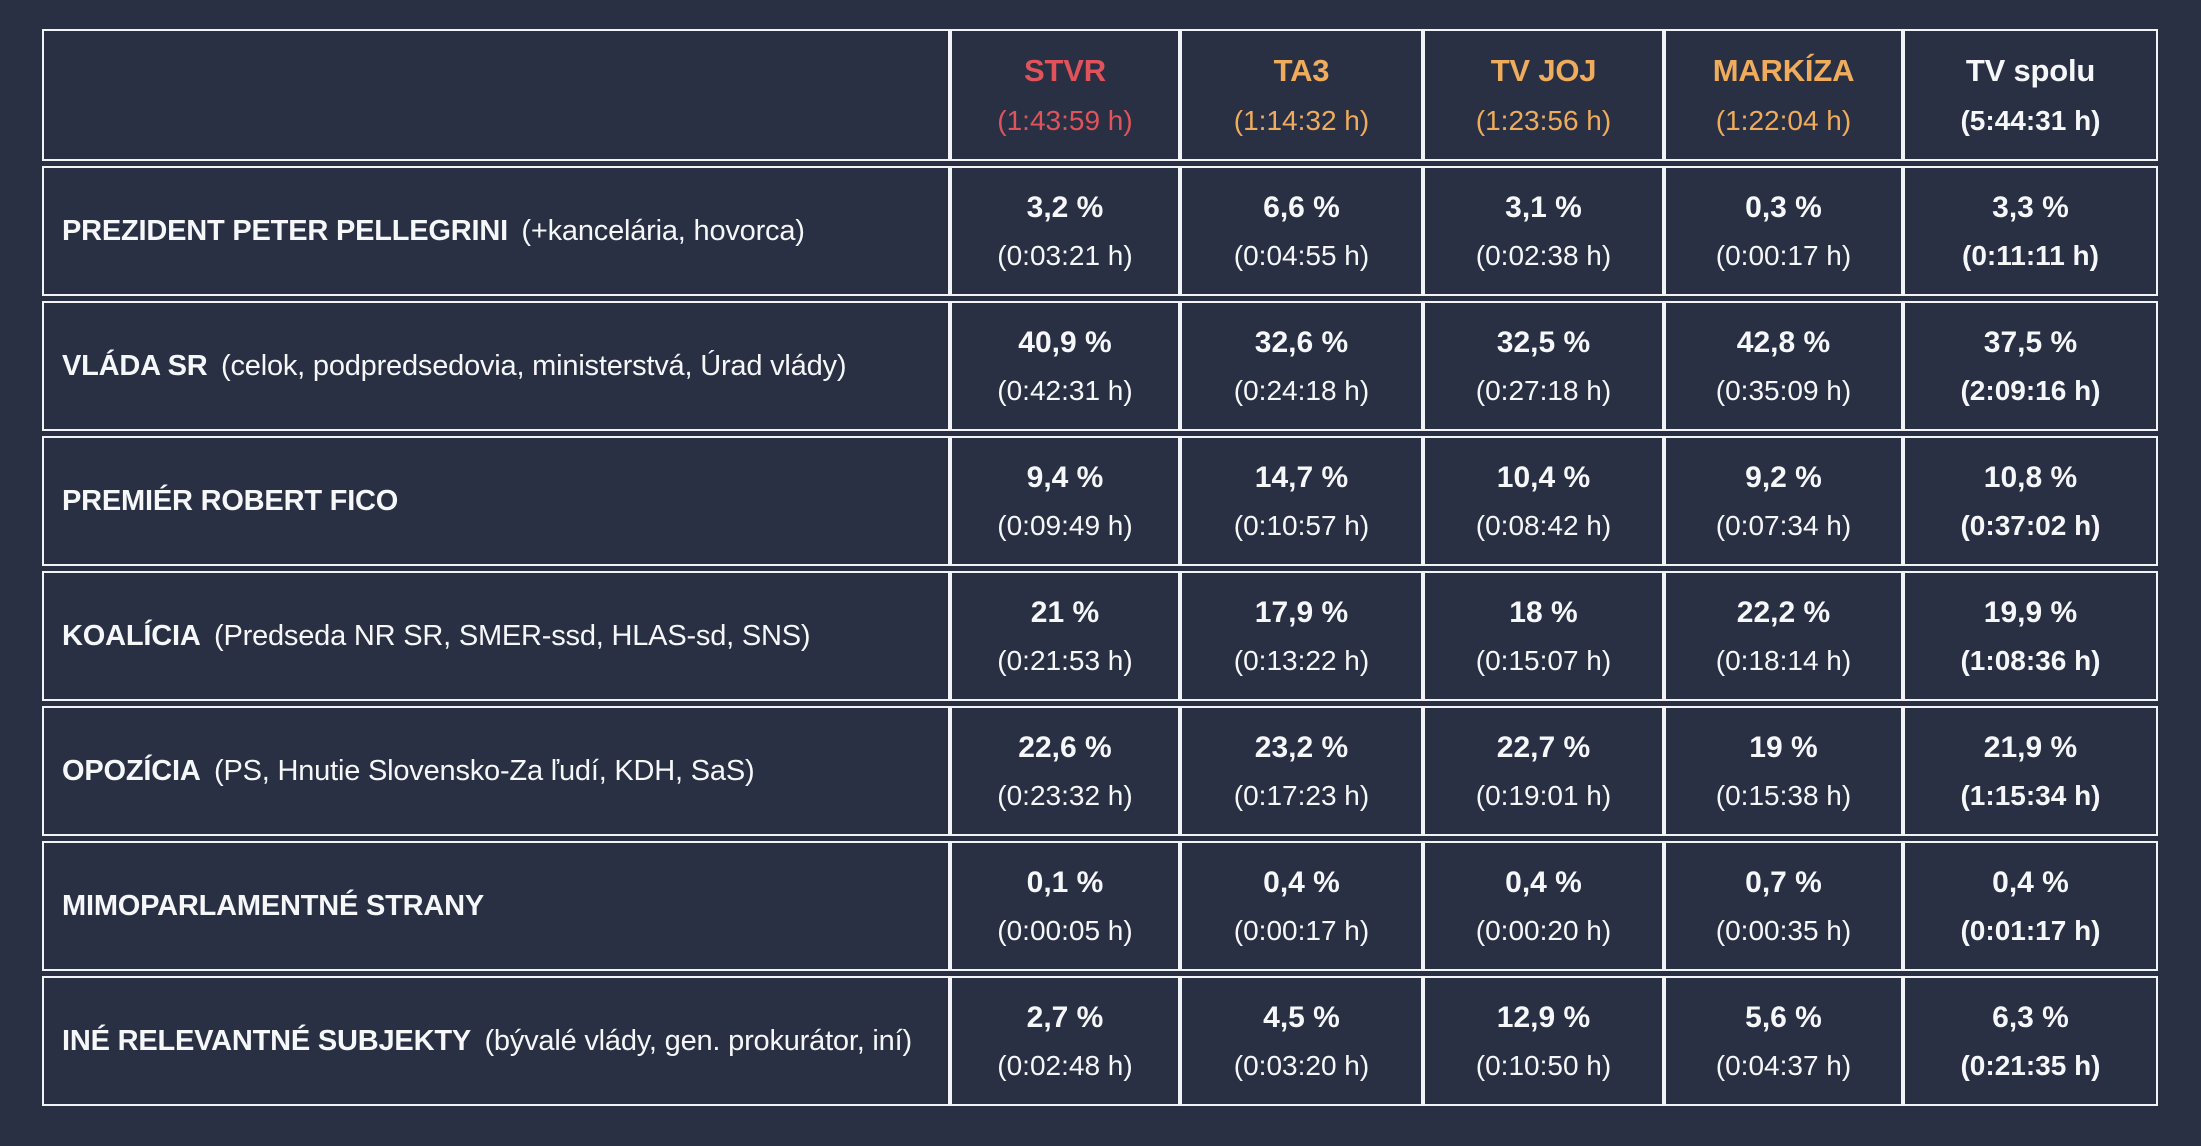 This screenshot has width=2201, height=1146. I want to click on time-value: (0:00:05 h), so click(1065, 930).